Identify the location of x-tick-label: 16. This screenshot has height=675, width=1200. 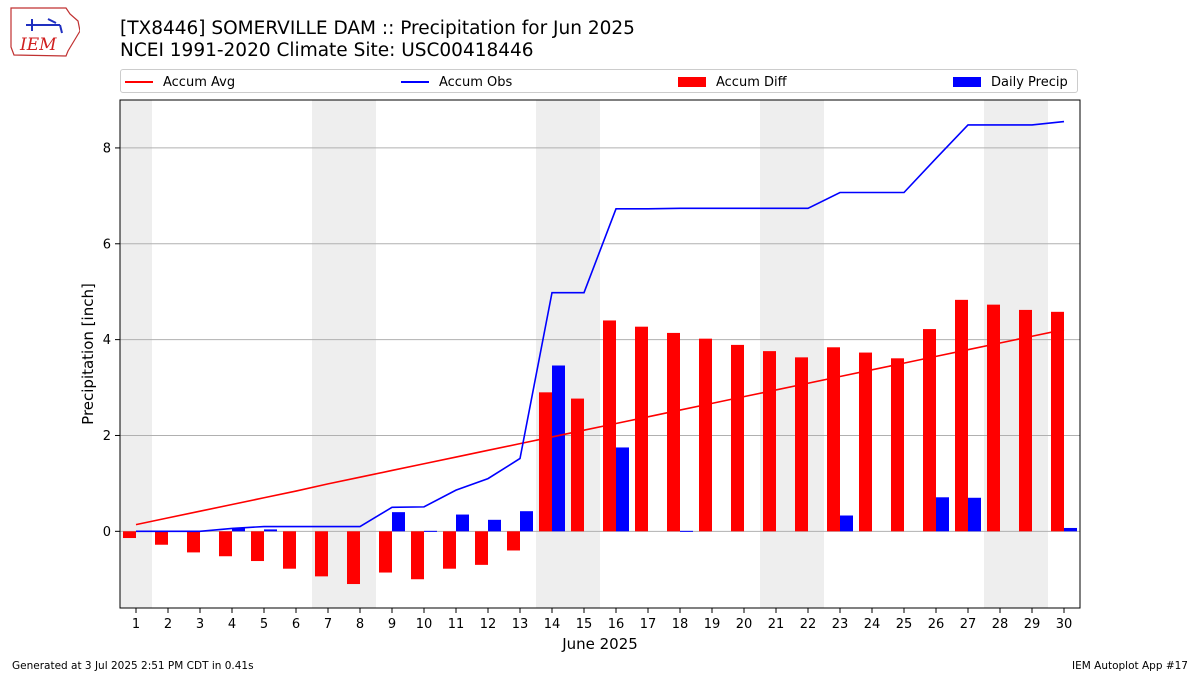
(616, 624).